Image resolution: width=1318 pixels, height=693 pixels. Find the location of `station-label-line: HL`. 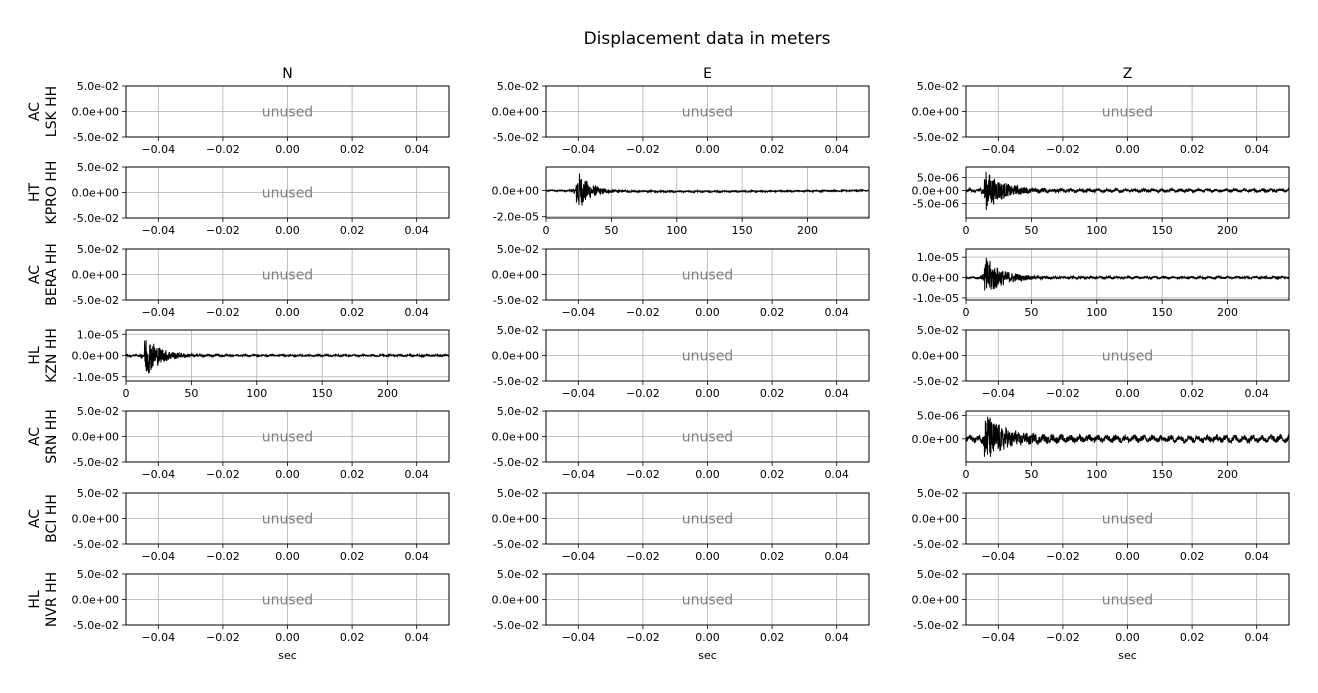

station-label-line: HL is located at coordinates (35, 599).